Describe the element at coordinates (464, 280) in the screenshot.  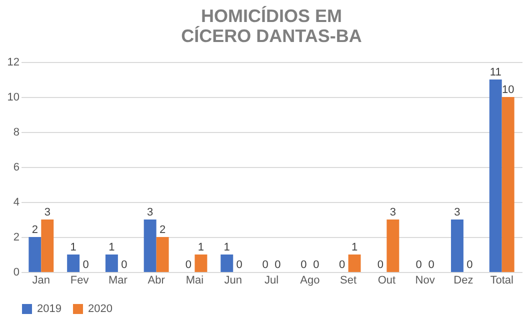
I see `x-tick-label: Dez` at that location.